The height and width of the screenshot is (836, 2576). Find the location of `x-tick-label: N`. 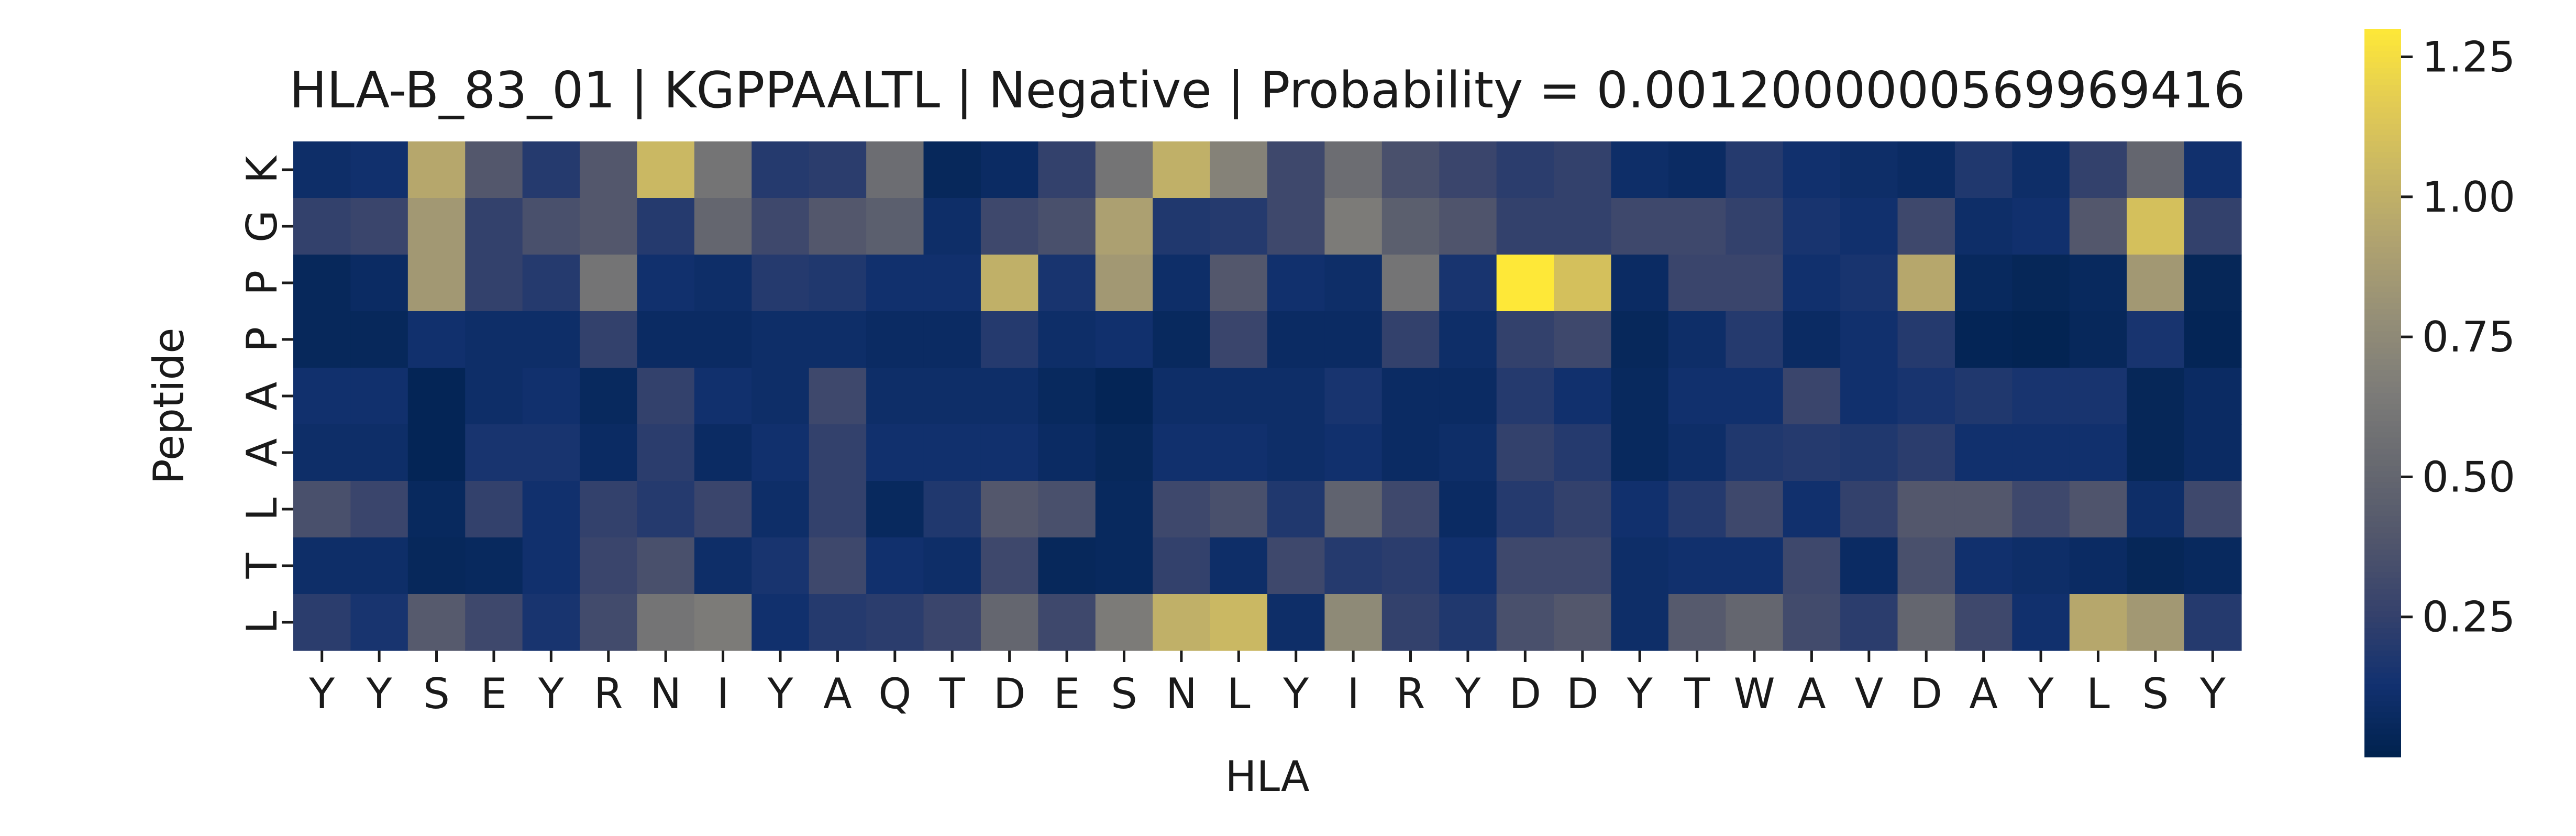

x-tick-label: N is located at coordinates (665, 693).